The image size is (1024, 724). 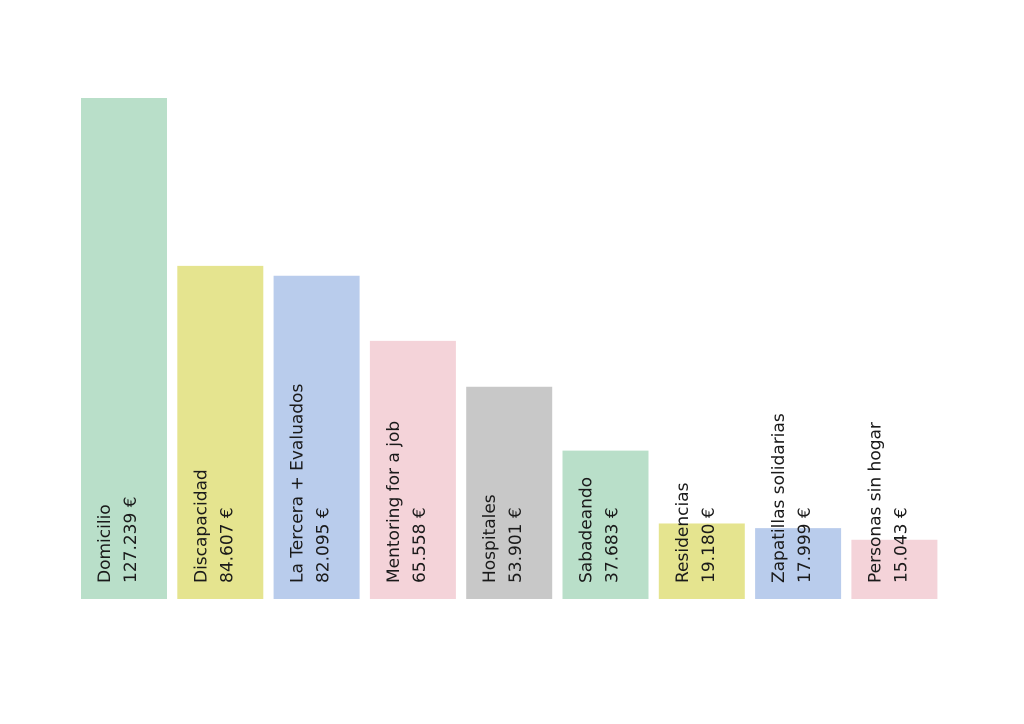 I want to click on category-label: Zapatillas solidarias, so click(x=779, y=498).